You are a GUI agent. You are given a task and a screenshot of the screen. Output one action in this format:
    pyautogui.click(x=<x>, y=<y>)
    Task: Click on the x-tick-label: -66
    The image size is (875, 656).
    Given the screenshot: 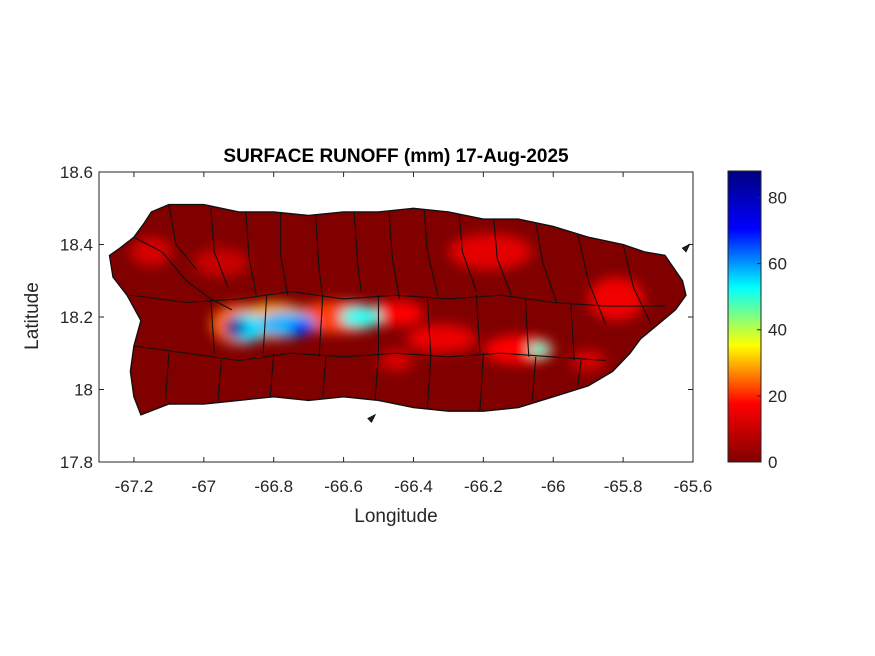 What is the action you would take?
    pyautogui.click(x=553, y=486)
    